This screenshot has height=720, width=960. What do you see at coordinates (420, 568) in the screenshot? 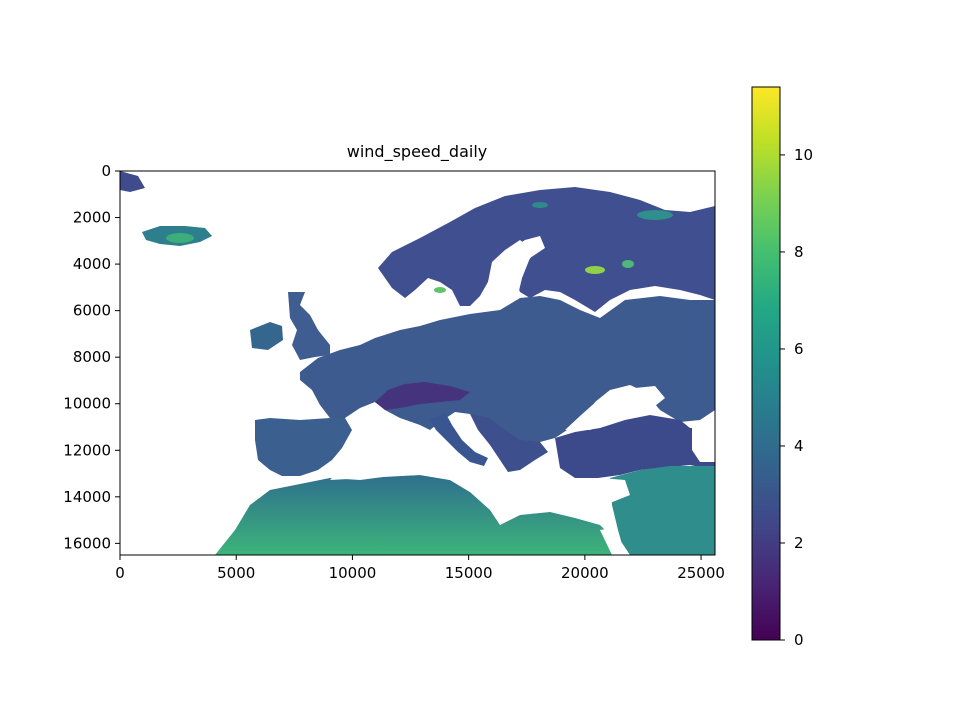
I see `x-axis: 0 5000 10000 15000 20000 25000` at bounding box center [420, 568].